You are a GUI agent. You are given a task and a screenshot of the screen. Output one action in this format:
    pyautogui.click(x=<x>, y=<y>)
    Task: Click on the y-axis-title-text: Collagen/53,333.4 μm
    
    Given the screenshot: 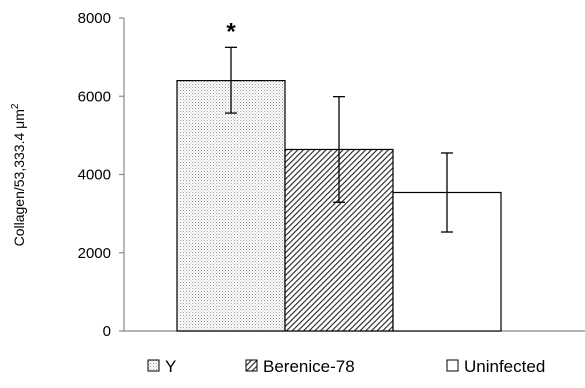 What is the action you would take?
    pyautogui.click(x=19, y=177)
    